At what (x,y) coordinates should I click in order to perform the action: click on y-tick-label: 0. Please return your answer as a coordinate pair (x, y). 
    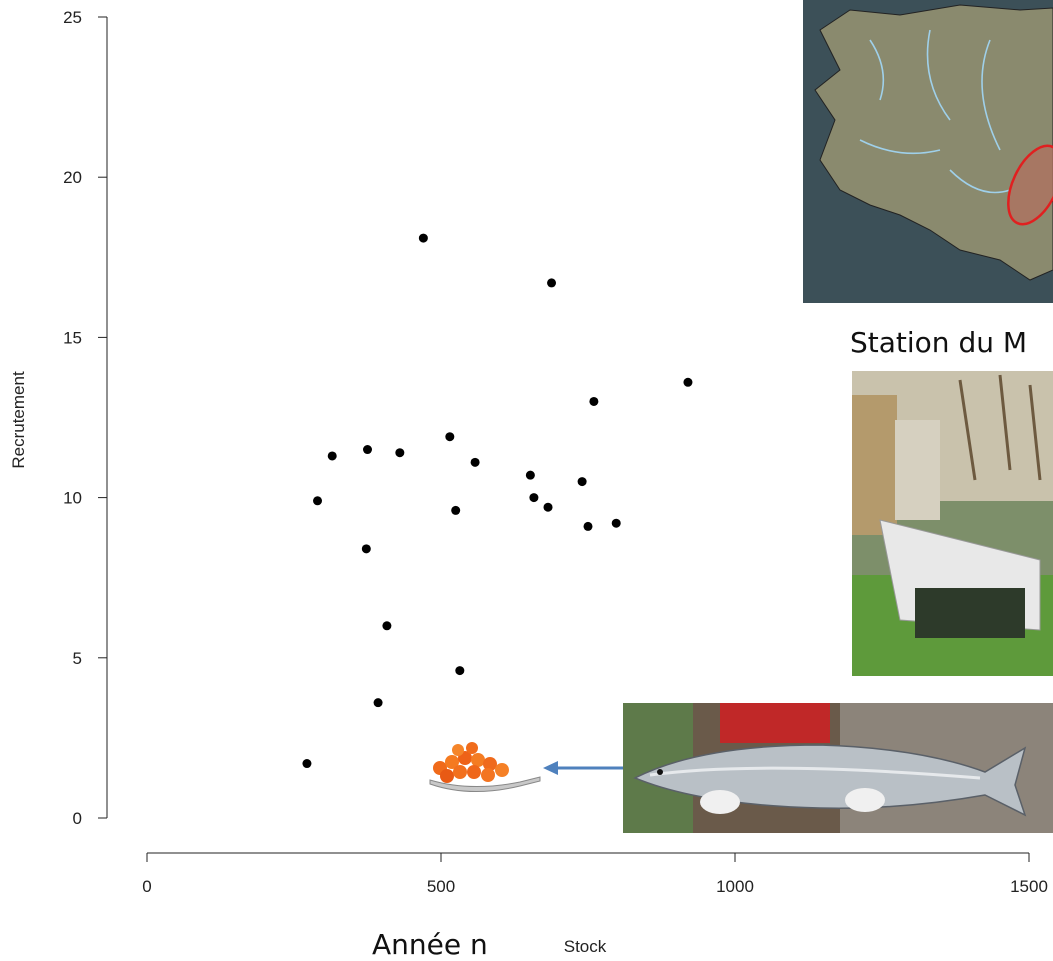
    Looking at the image, I should click on (77, 818).